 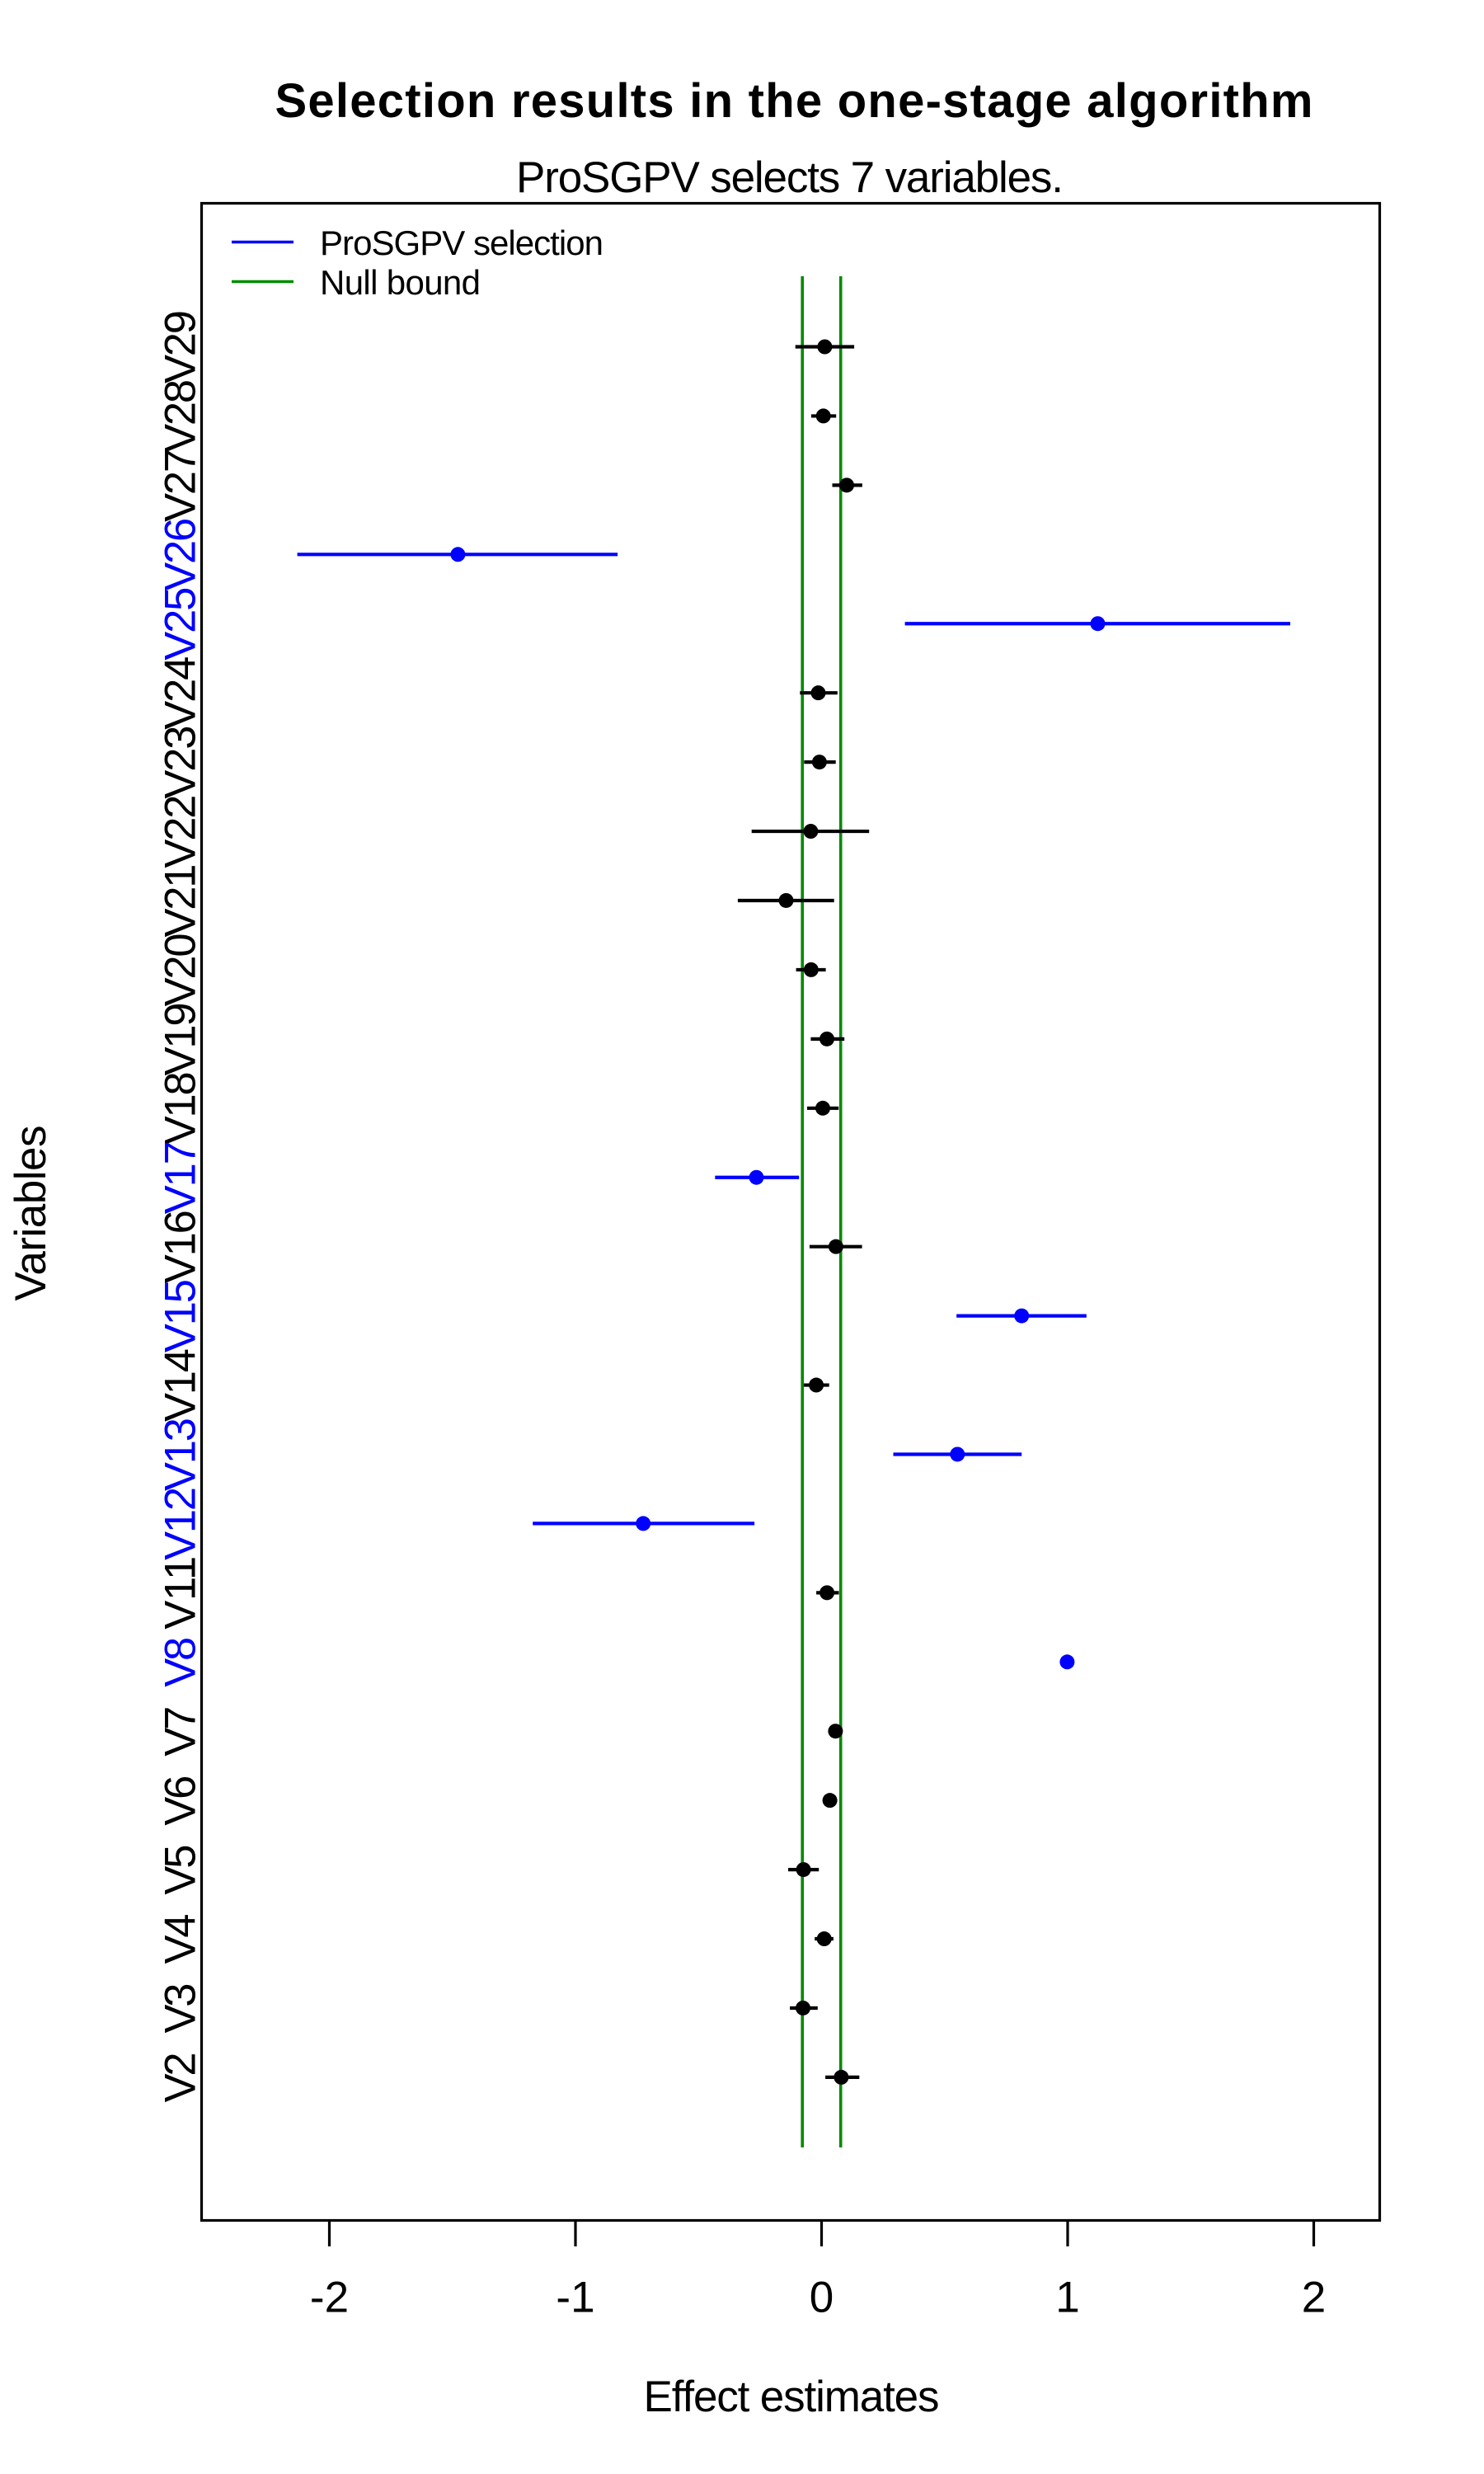 What do you see at coordinates (181, 762) in the screenshot?
I see `svg-text: V23` at bounding box center [181, 762].